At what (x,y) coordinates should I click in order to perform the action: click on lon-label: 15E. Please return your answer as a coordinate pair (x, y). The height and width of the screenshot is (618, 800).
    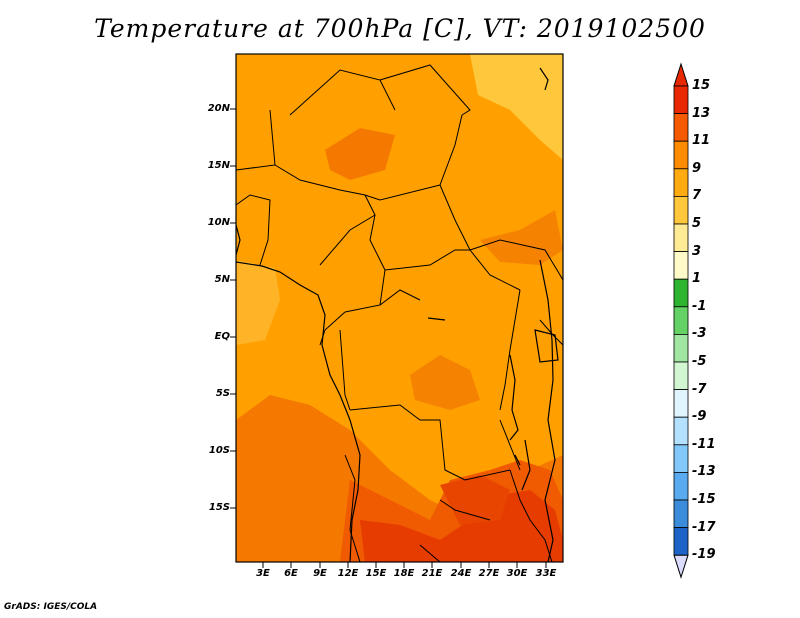
    Looking at the image, I should click on (376, 573).